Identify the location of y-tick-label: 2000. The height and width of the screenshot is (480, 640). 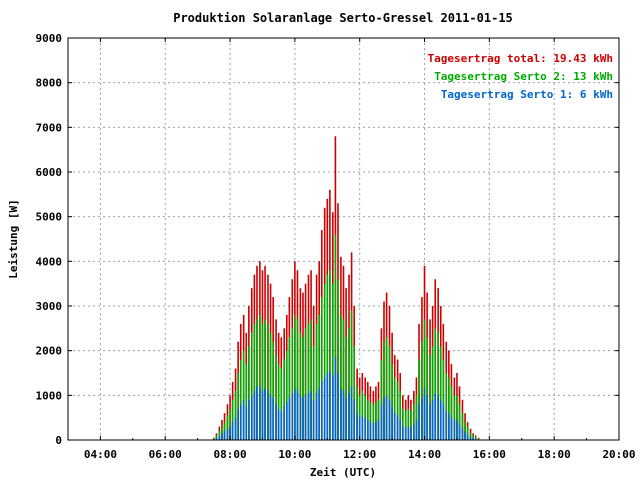
(49, 351).